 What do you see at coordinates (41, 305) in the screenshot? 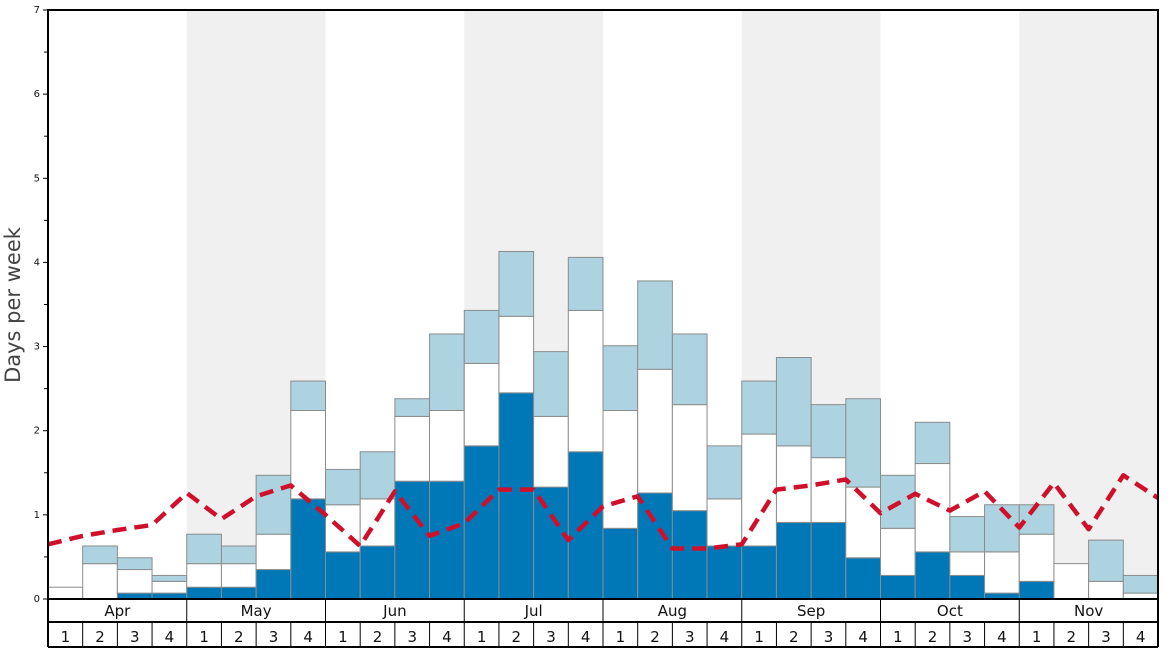
I see `y-axis: 0 1 2 3 4 5 6 7` at bounding box center [41, 305].